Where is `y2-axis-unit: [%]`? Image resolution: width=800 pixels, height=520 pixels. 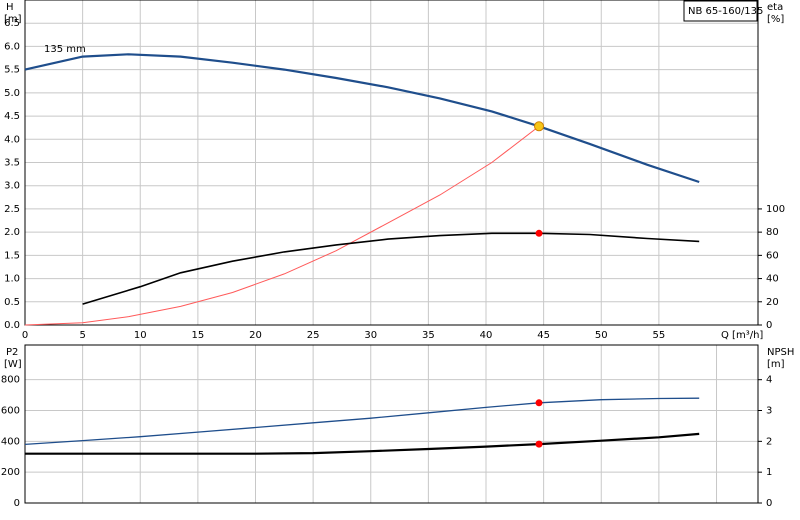 y2-axis-unit: [%] is located at coordinates (775, 19).